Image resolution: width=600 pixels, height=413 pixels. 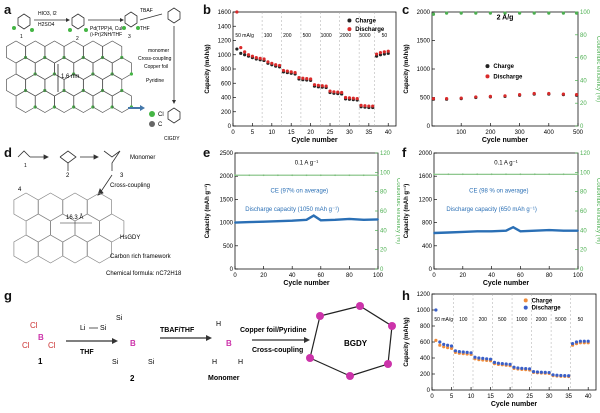 What do you see at coordinates (26, 345) in the screenshot?
I see `atom-cl-2: Cl` at bounding box center [26, 345].